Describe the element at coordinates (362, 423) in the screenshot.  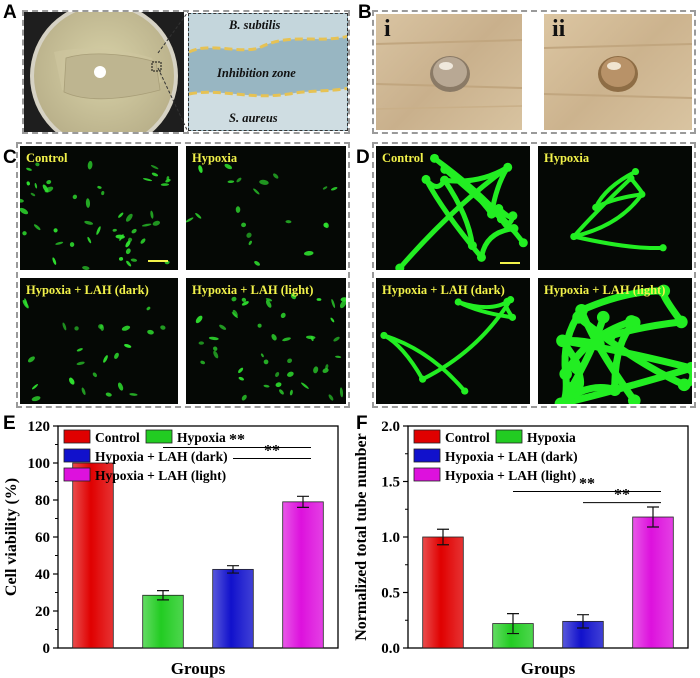
I see `panel-label-f: F` at that location.